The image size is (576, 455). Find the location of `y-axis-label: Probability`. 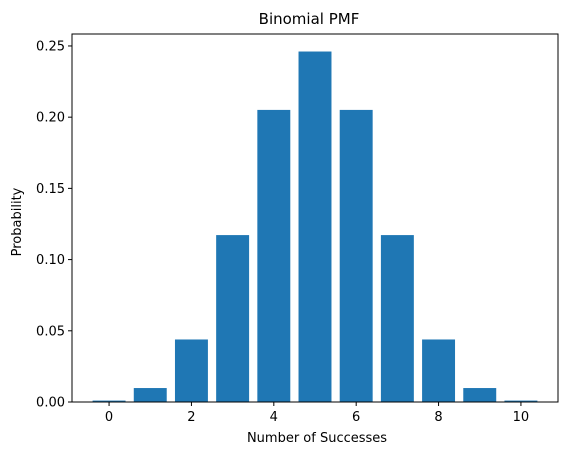

y-axis-label: Probability is located at coordinates (17, 221).